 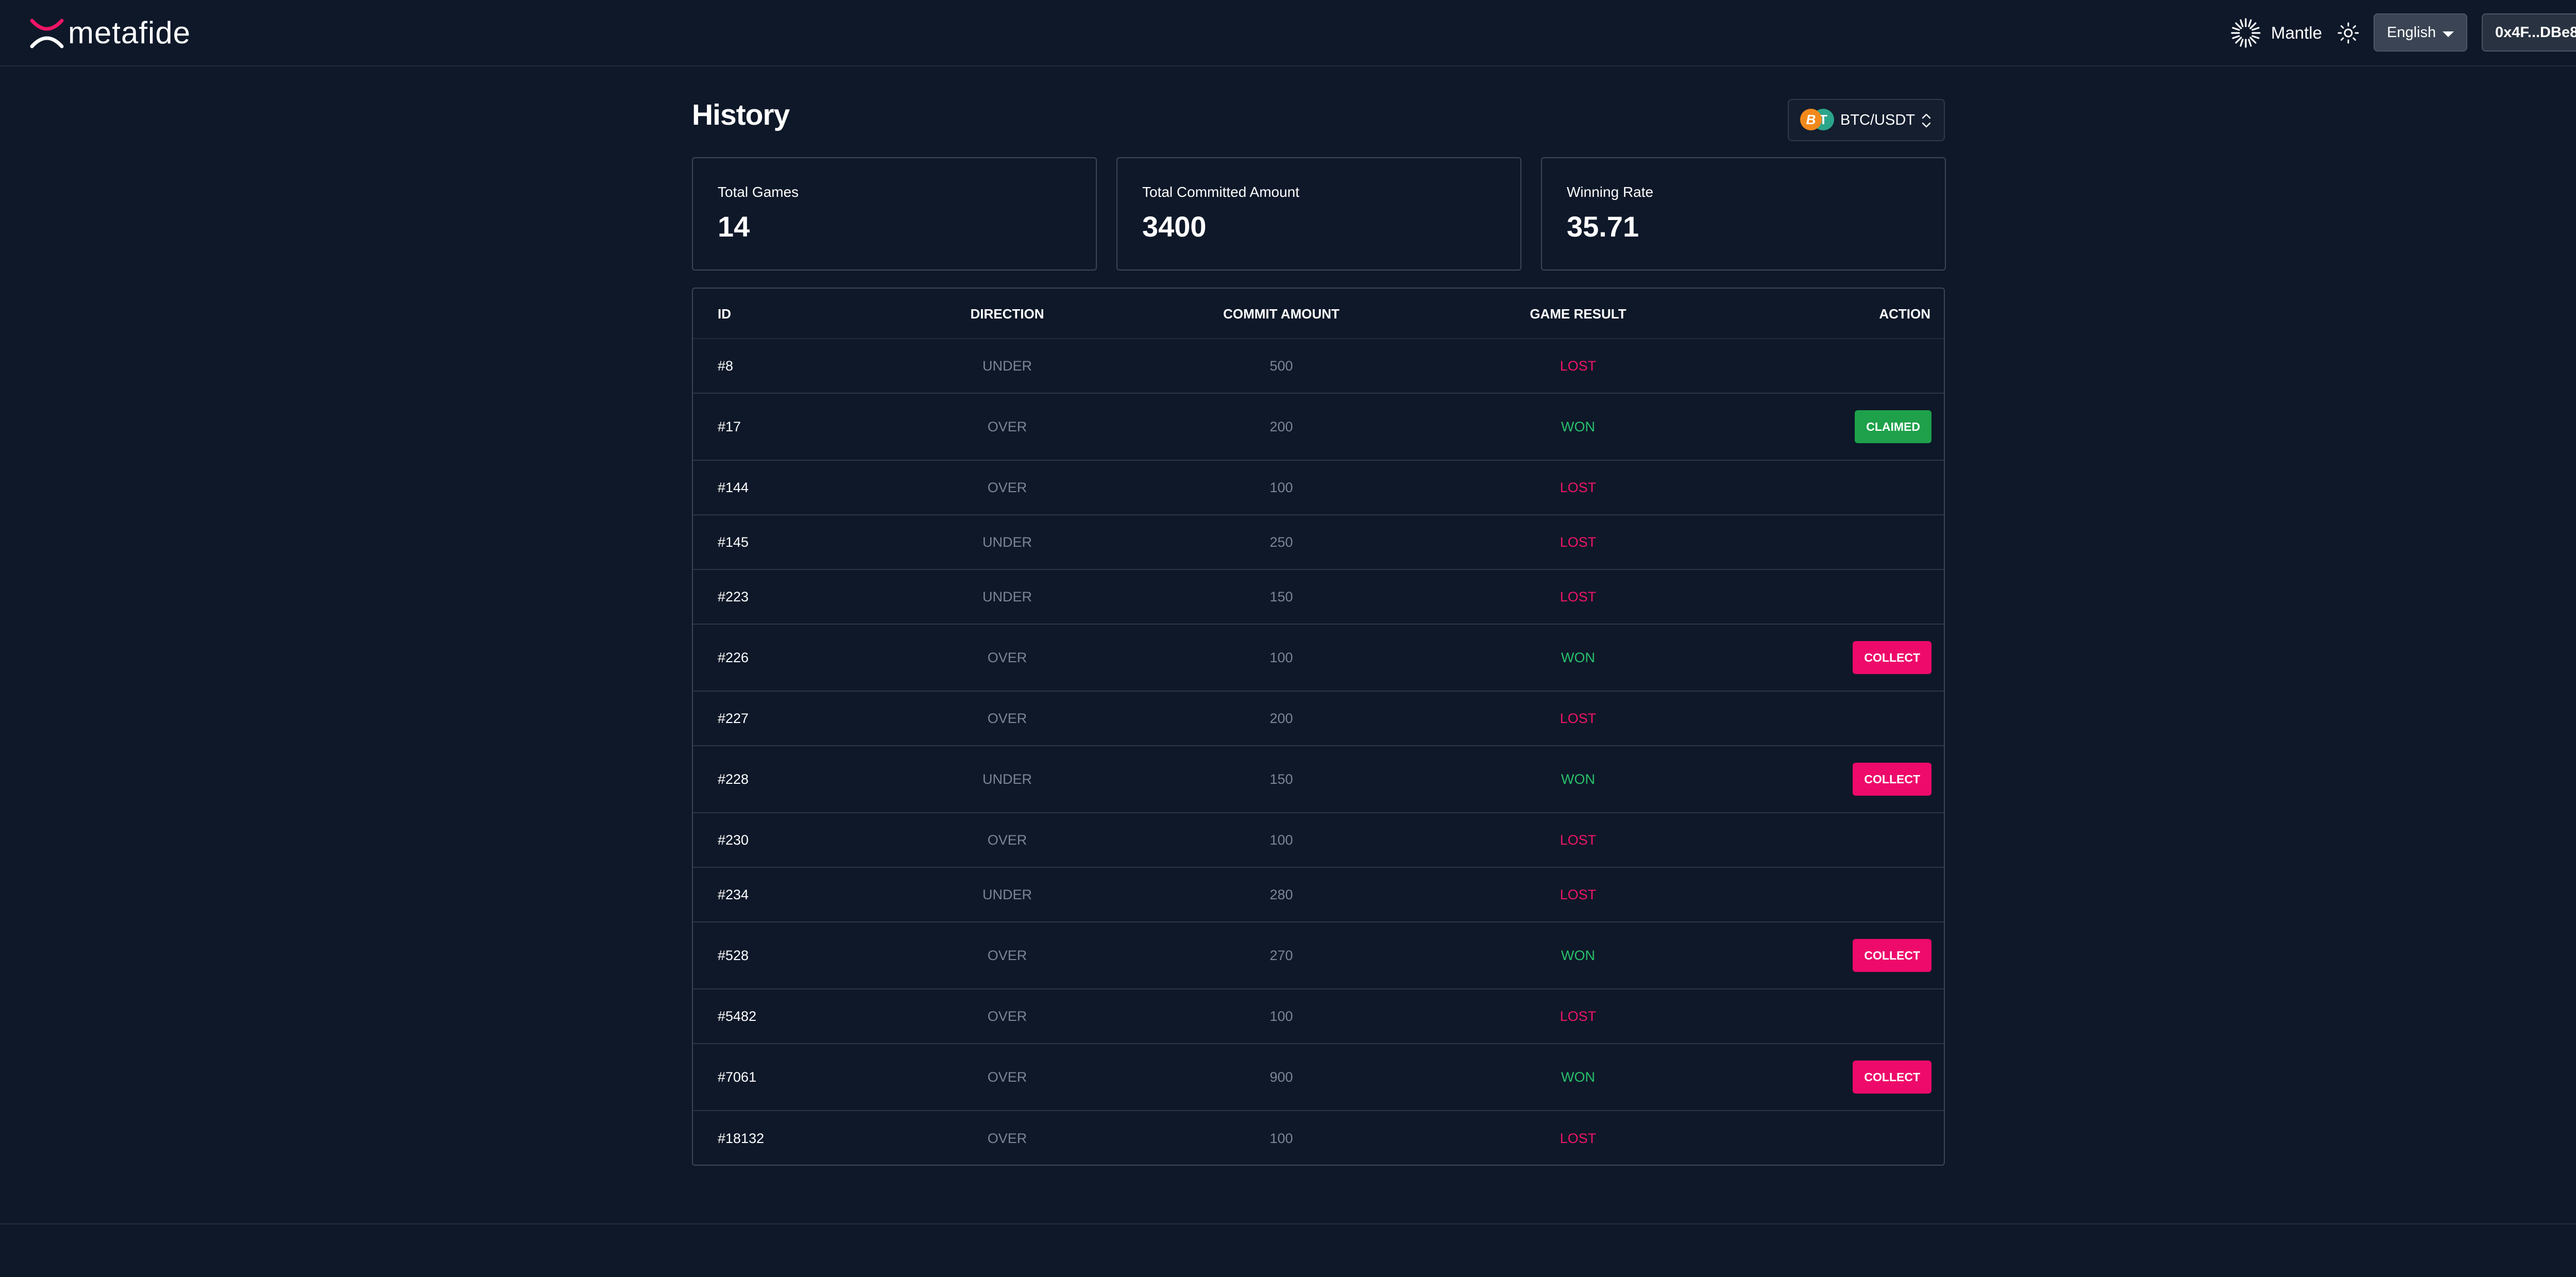 What do you see at coordinates (129, 33) in the screenshot?
I see `brand-name: metafide` at bounding box center [129, 33].